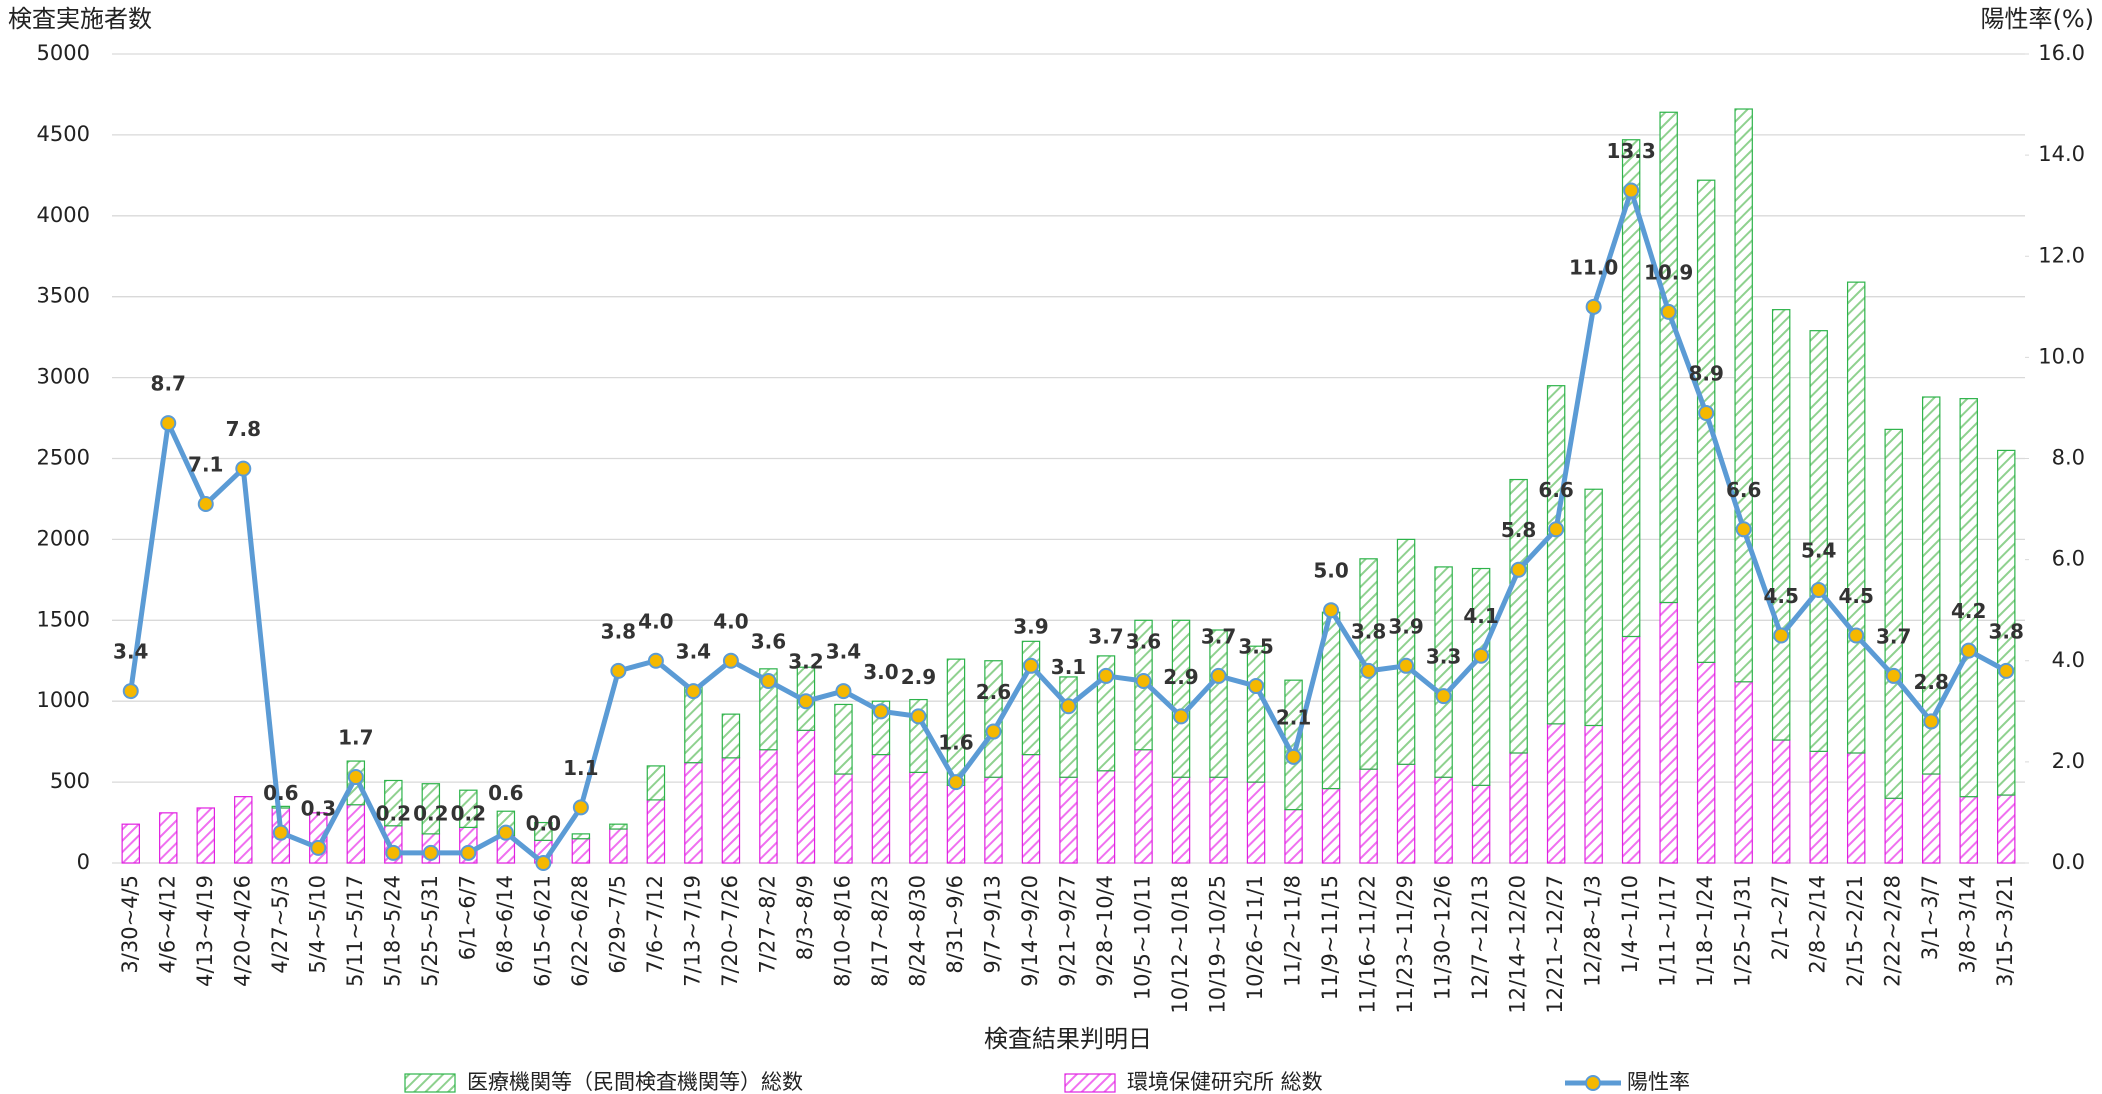 This screenshot has width=2102, height=1094. Describe the element at coordinates (1668, 272) in the screenshot. I see `value-label: 10.9` at that location.